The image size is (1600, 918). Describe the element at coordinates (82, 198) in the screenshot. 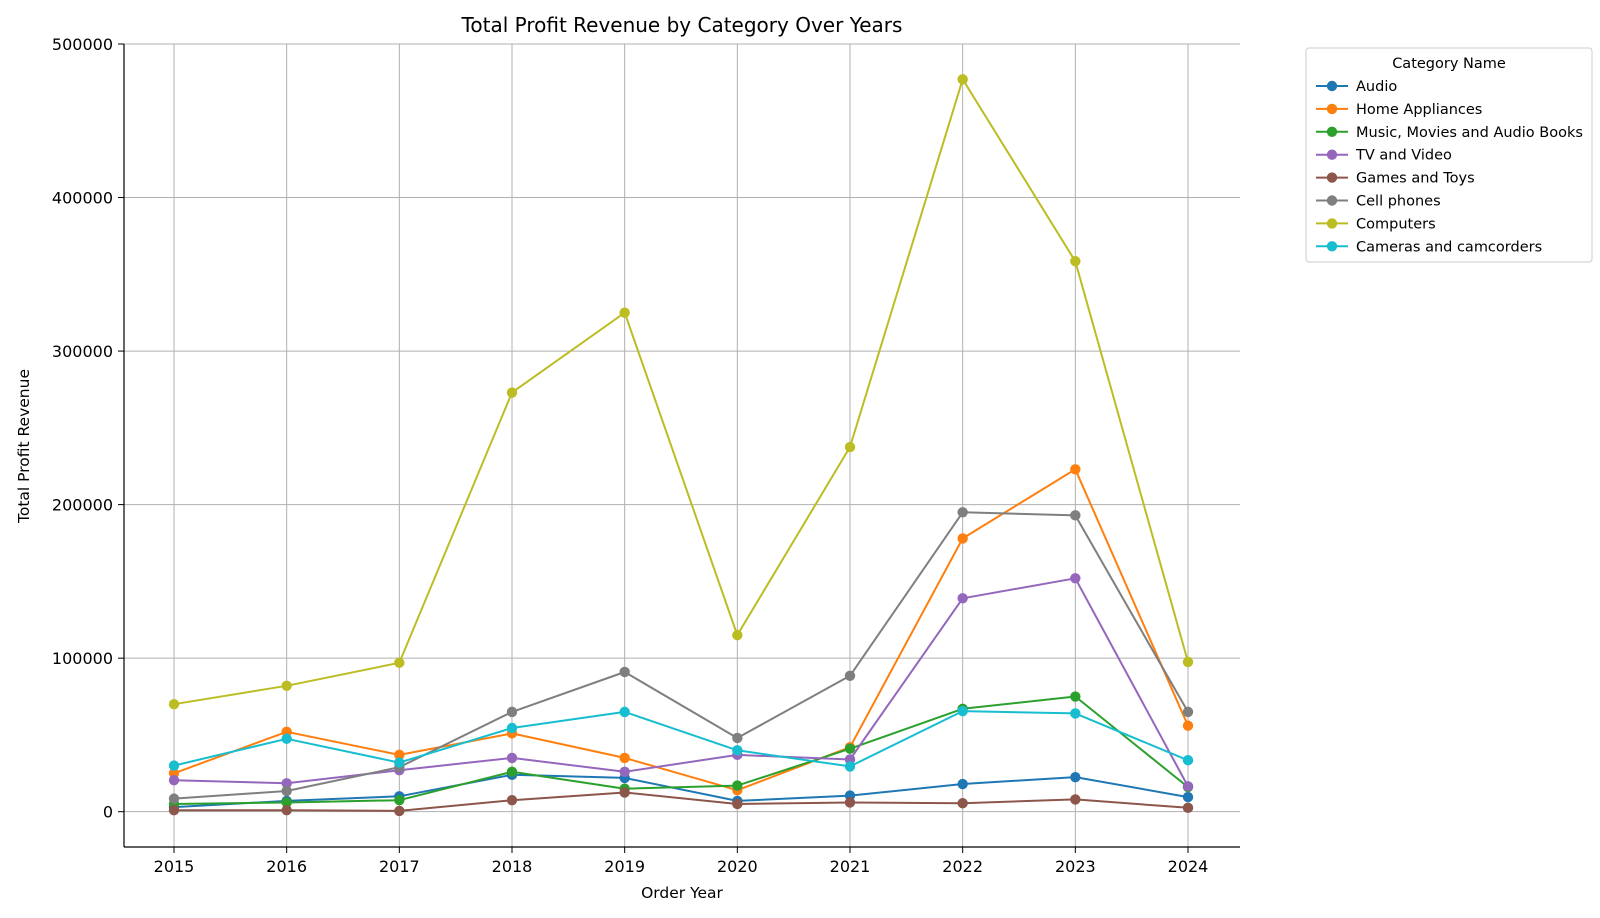

I see `y-tick-label: 400000` at that location.